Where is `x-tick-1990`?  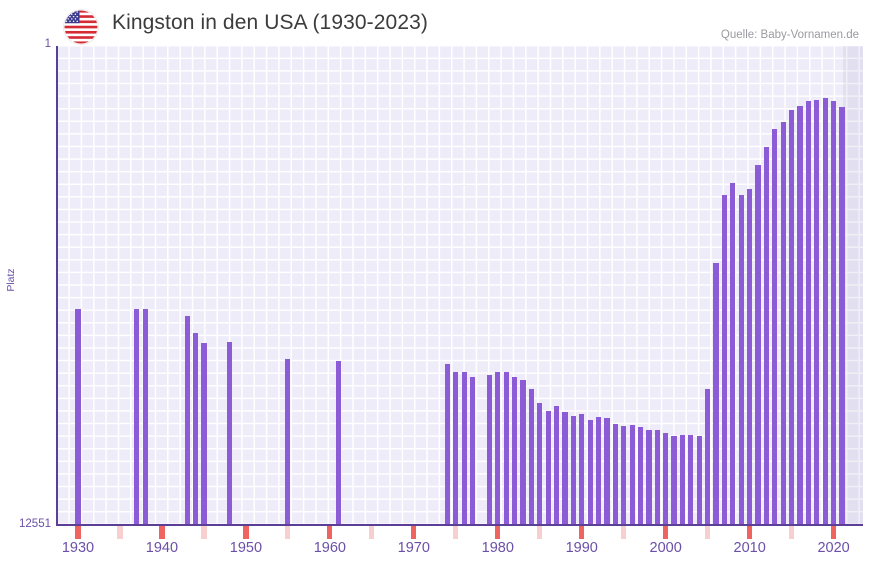
x-tick-1990 is located at coordinates (582, 532).